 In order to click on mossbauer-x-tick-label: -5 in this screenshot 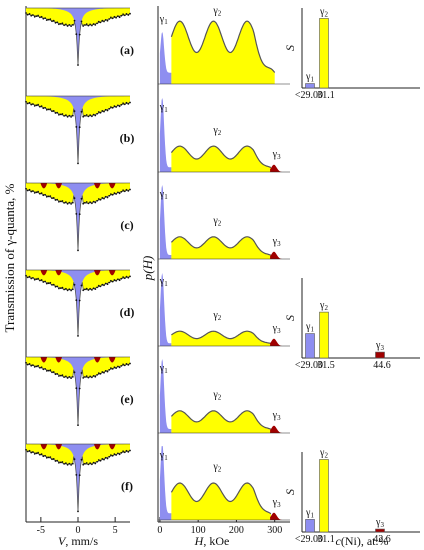, I will do `click(41, 530)`.